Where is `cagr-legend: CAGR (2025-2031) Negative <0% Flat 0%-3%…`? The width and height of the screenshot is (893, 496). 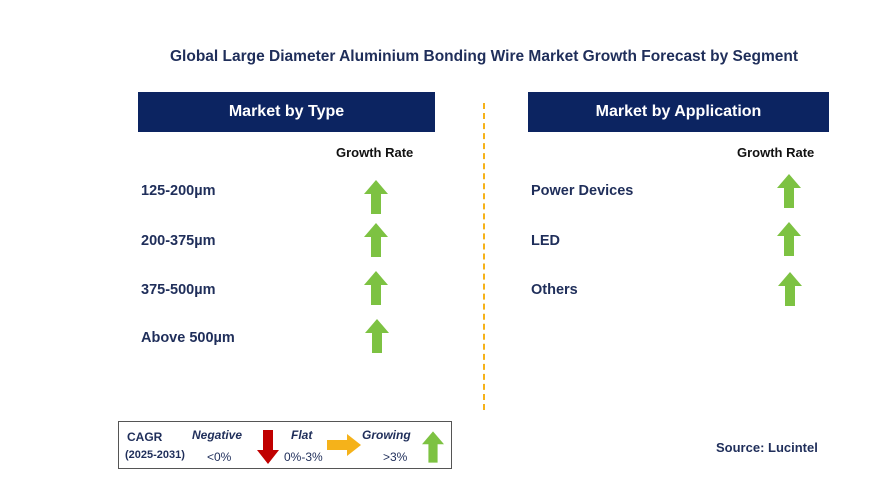
cagr-legend: CAGR (2025-2031) Negative <0% Flat 0%-3%… is located at coordinates (285, 445).